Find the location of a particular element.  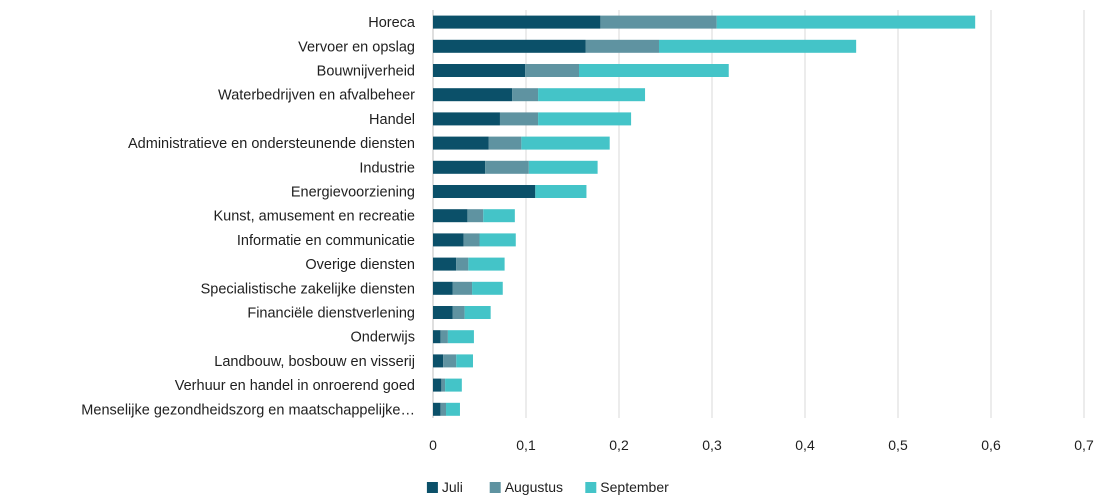

category-label: Financiële dienstverlening is located at coordinates (331, 314).